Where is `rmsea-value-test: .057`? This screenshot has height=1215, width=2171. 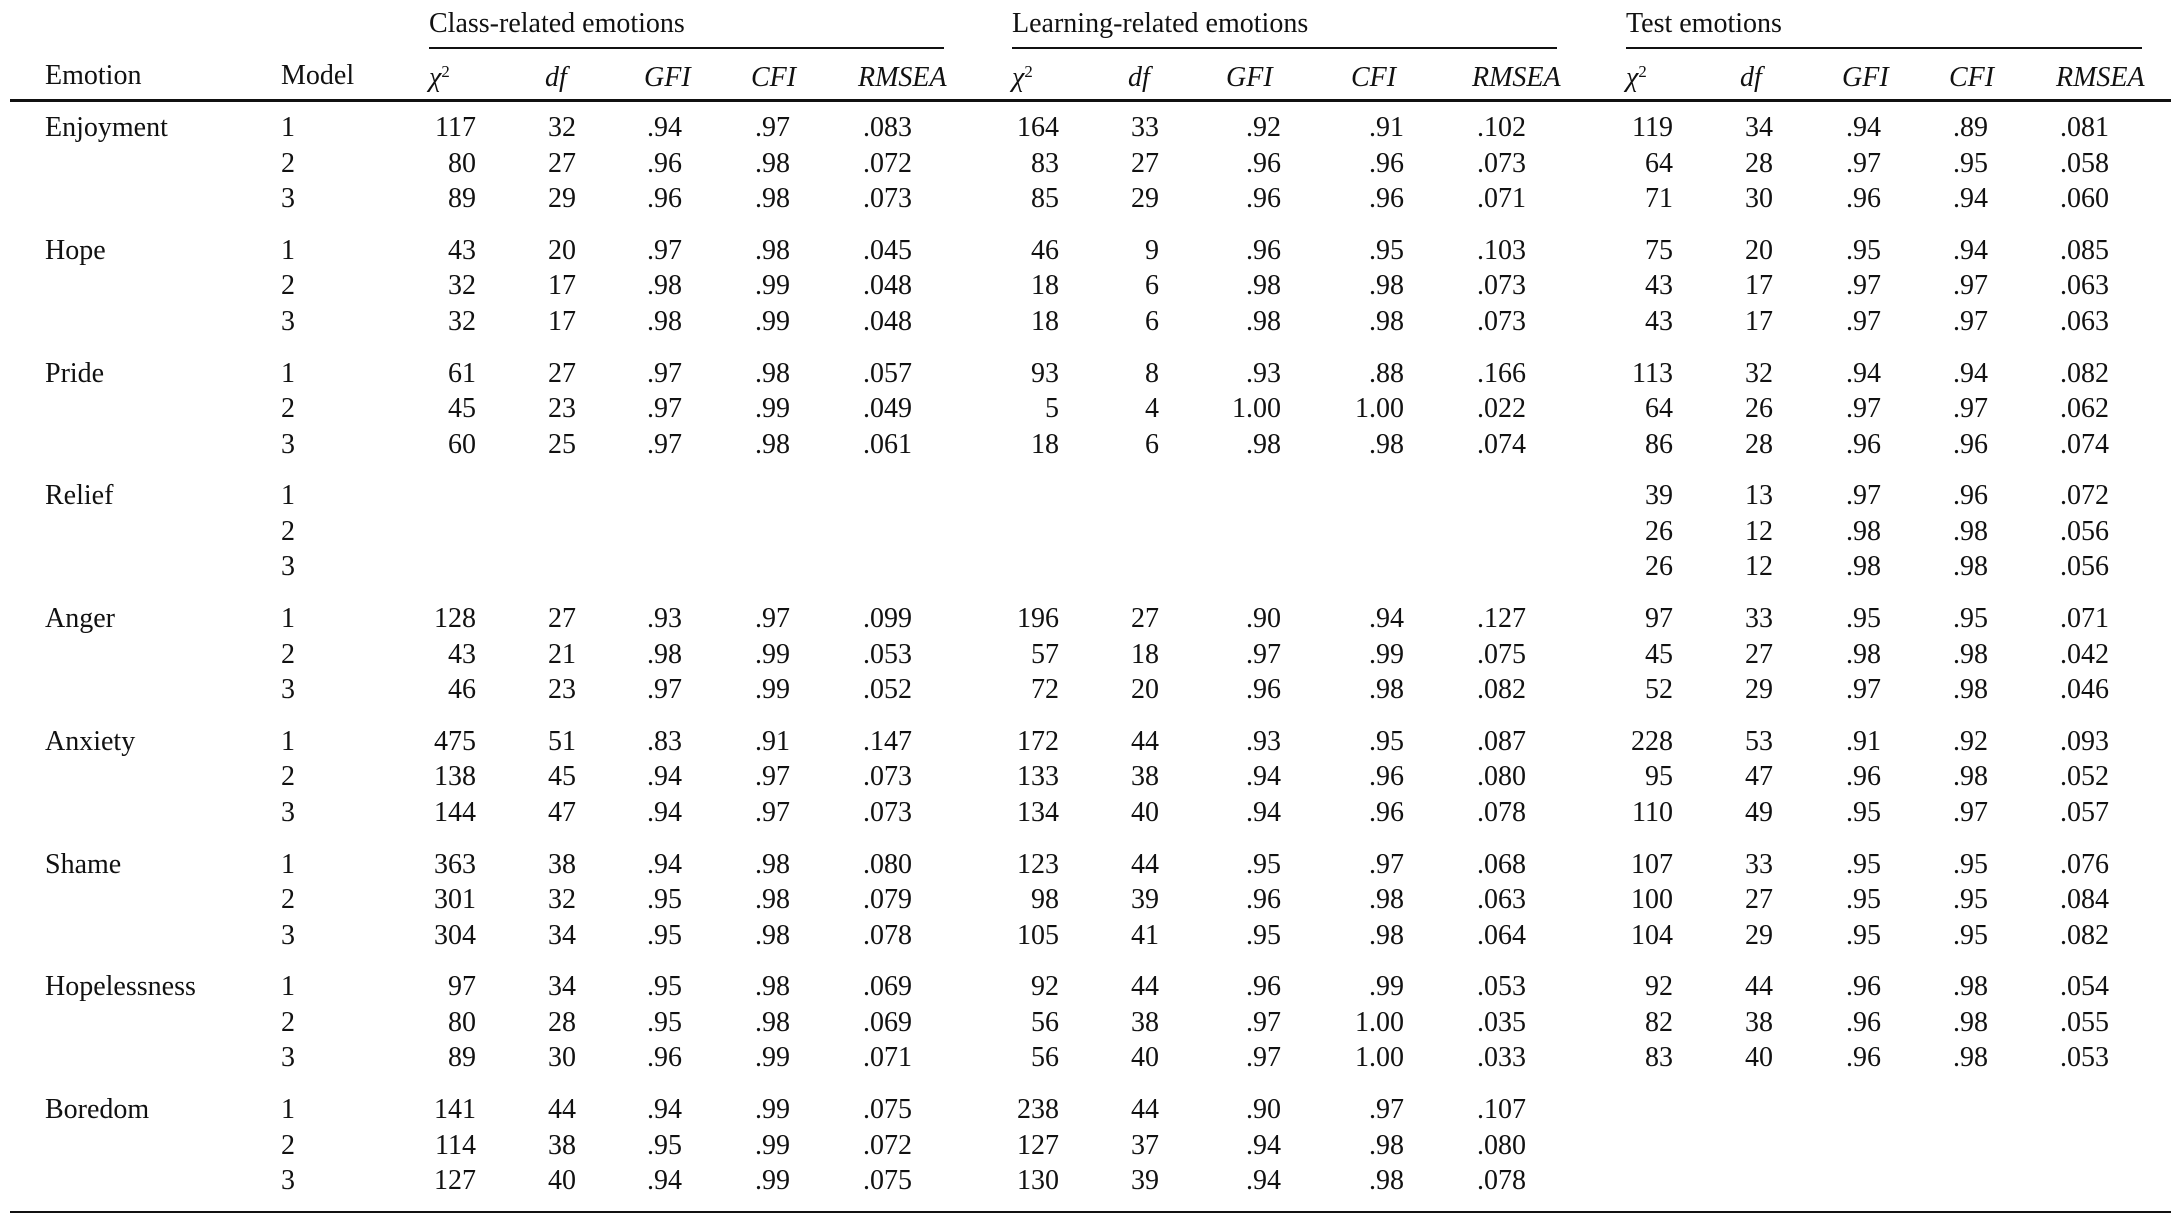 rmsea-value-test: .057 is located at coordinates (2084, 812).